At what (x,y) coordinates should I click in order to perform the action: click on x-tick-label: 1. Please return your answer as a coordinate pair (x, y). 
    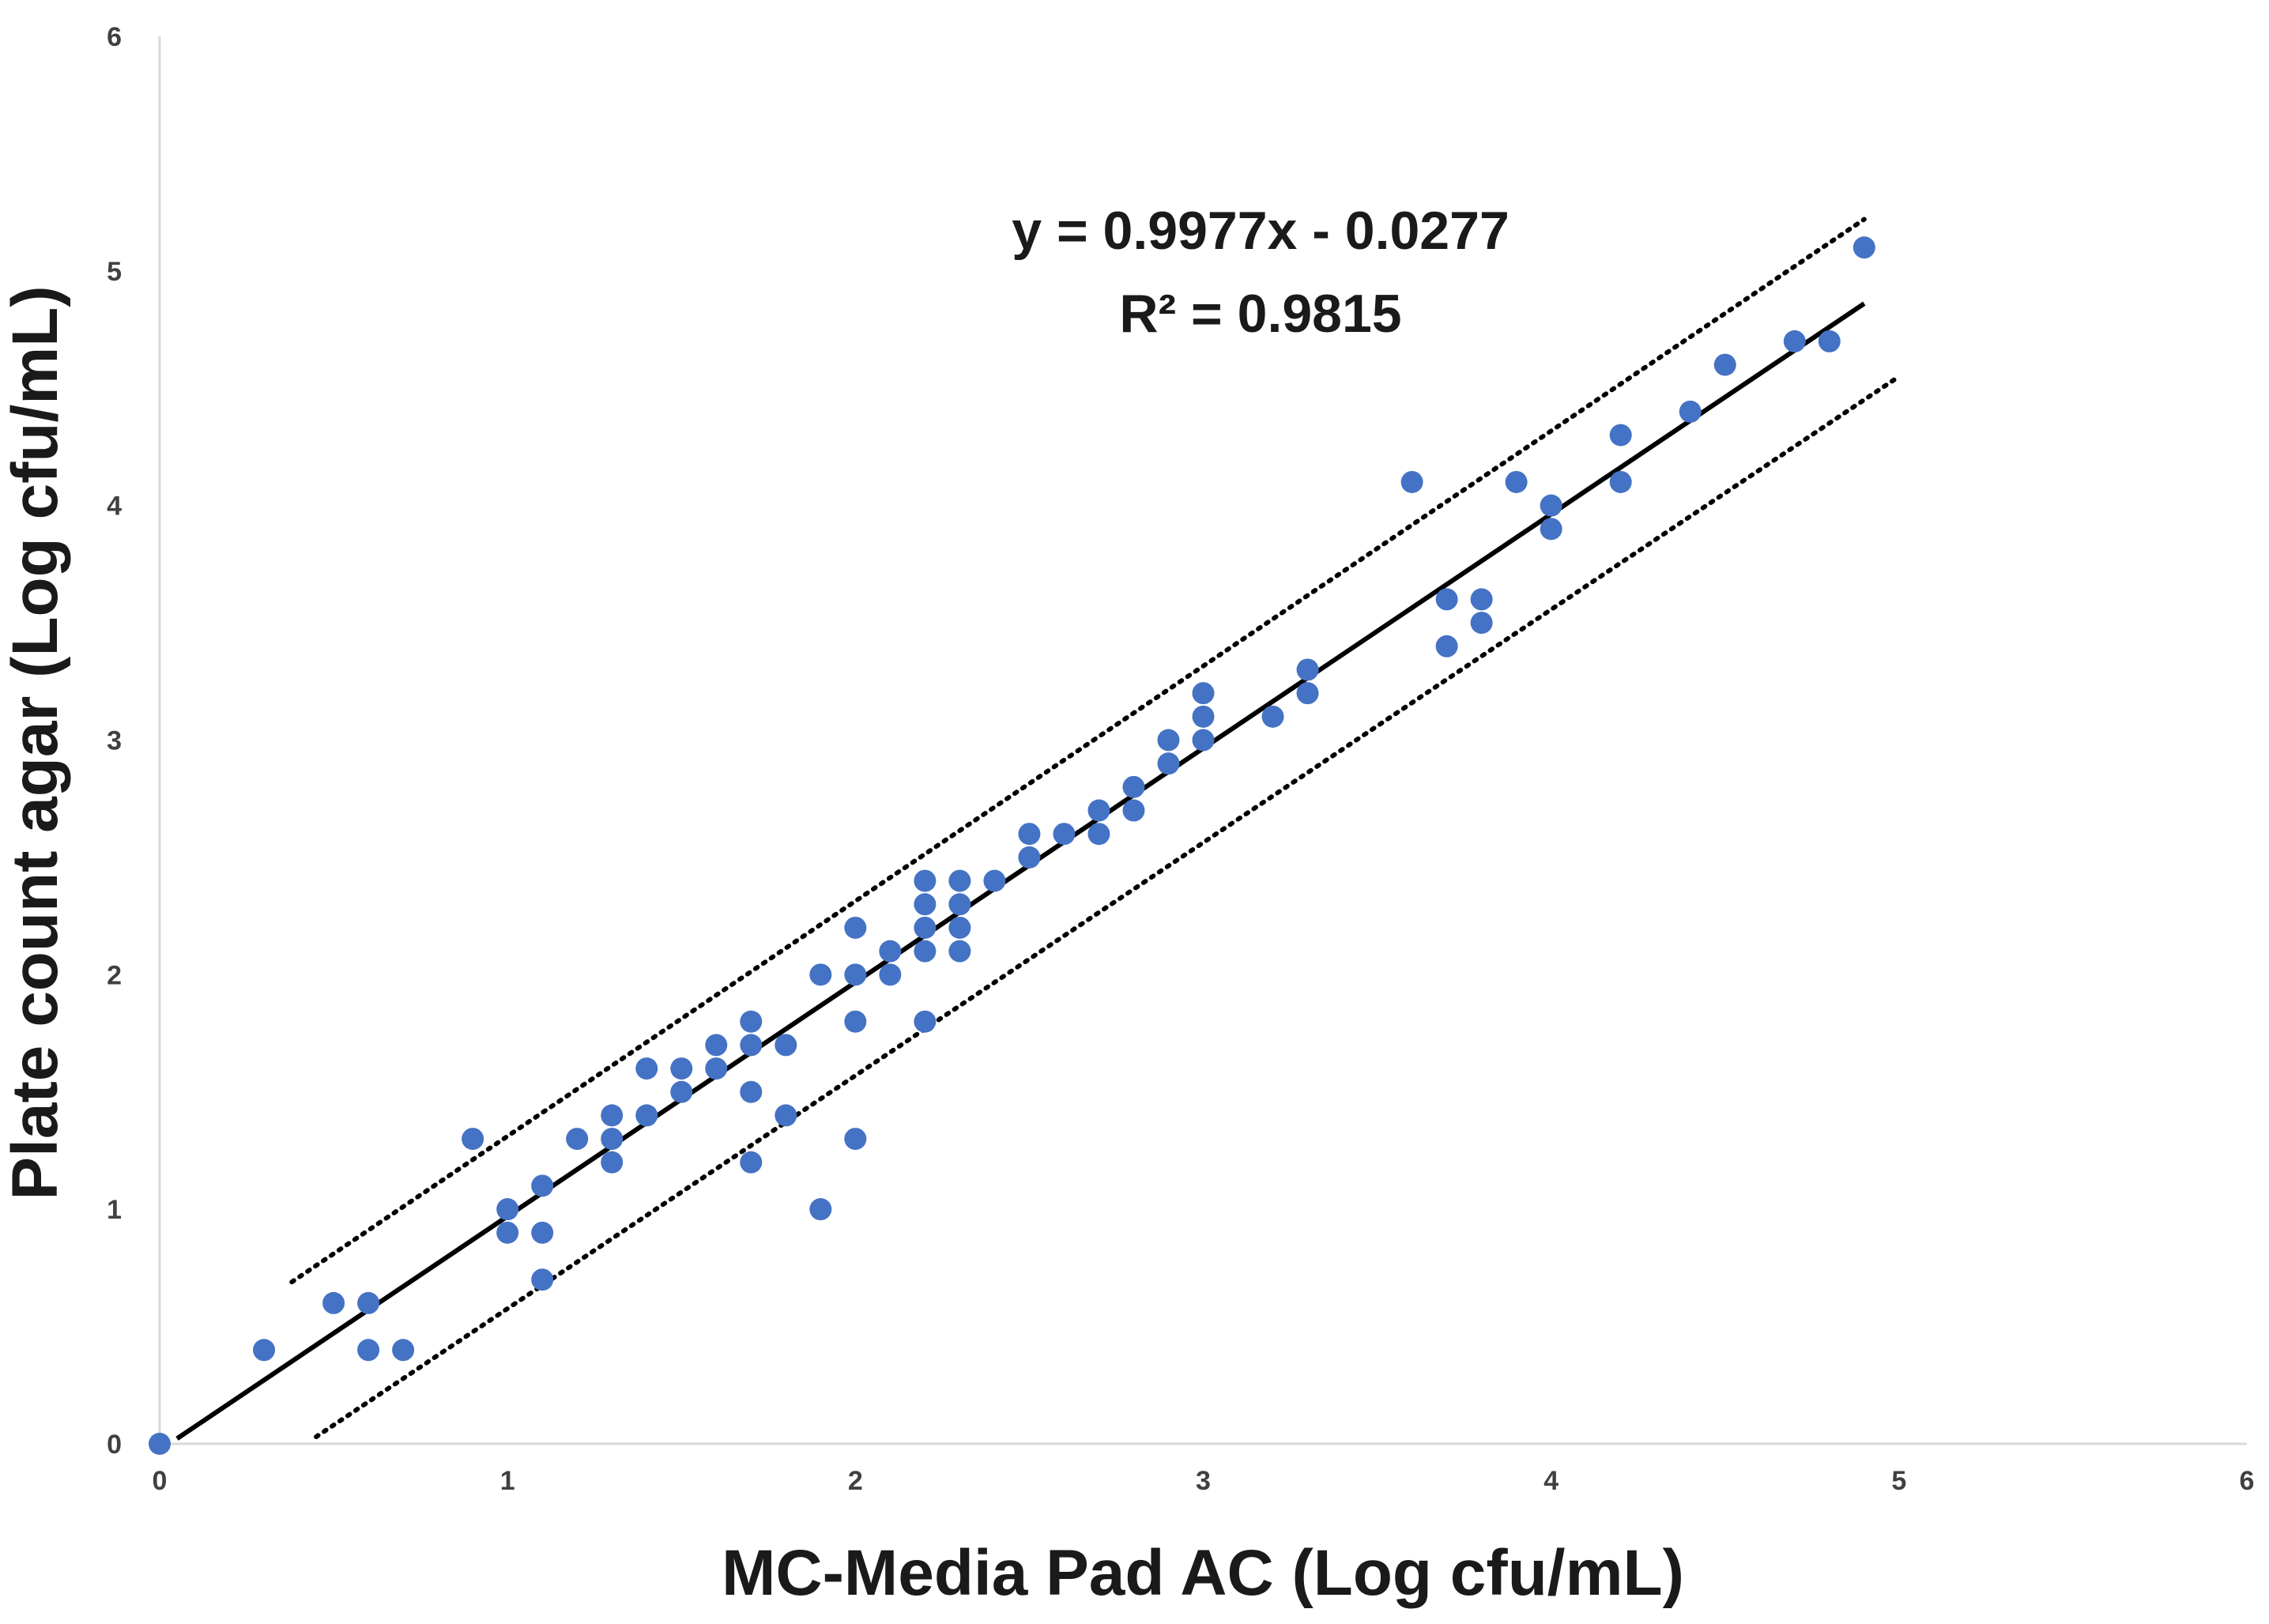
    Looking at the image, I should click on (507, 1481).